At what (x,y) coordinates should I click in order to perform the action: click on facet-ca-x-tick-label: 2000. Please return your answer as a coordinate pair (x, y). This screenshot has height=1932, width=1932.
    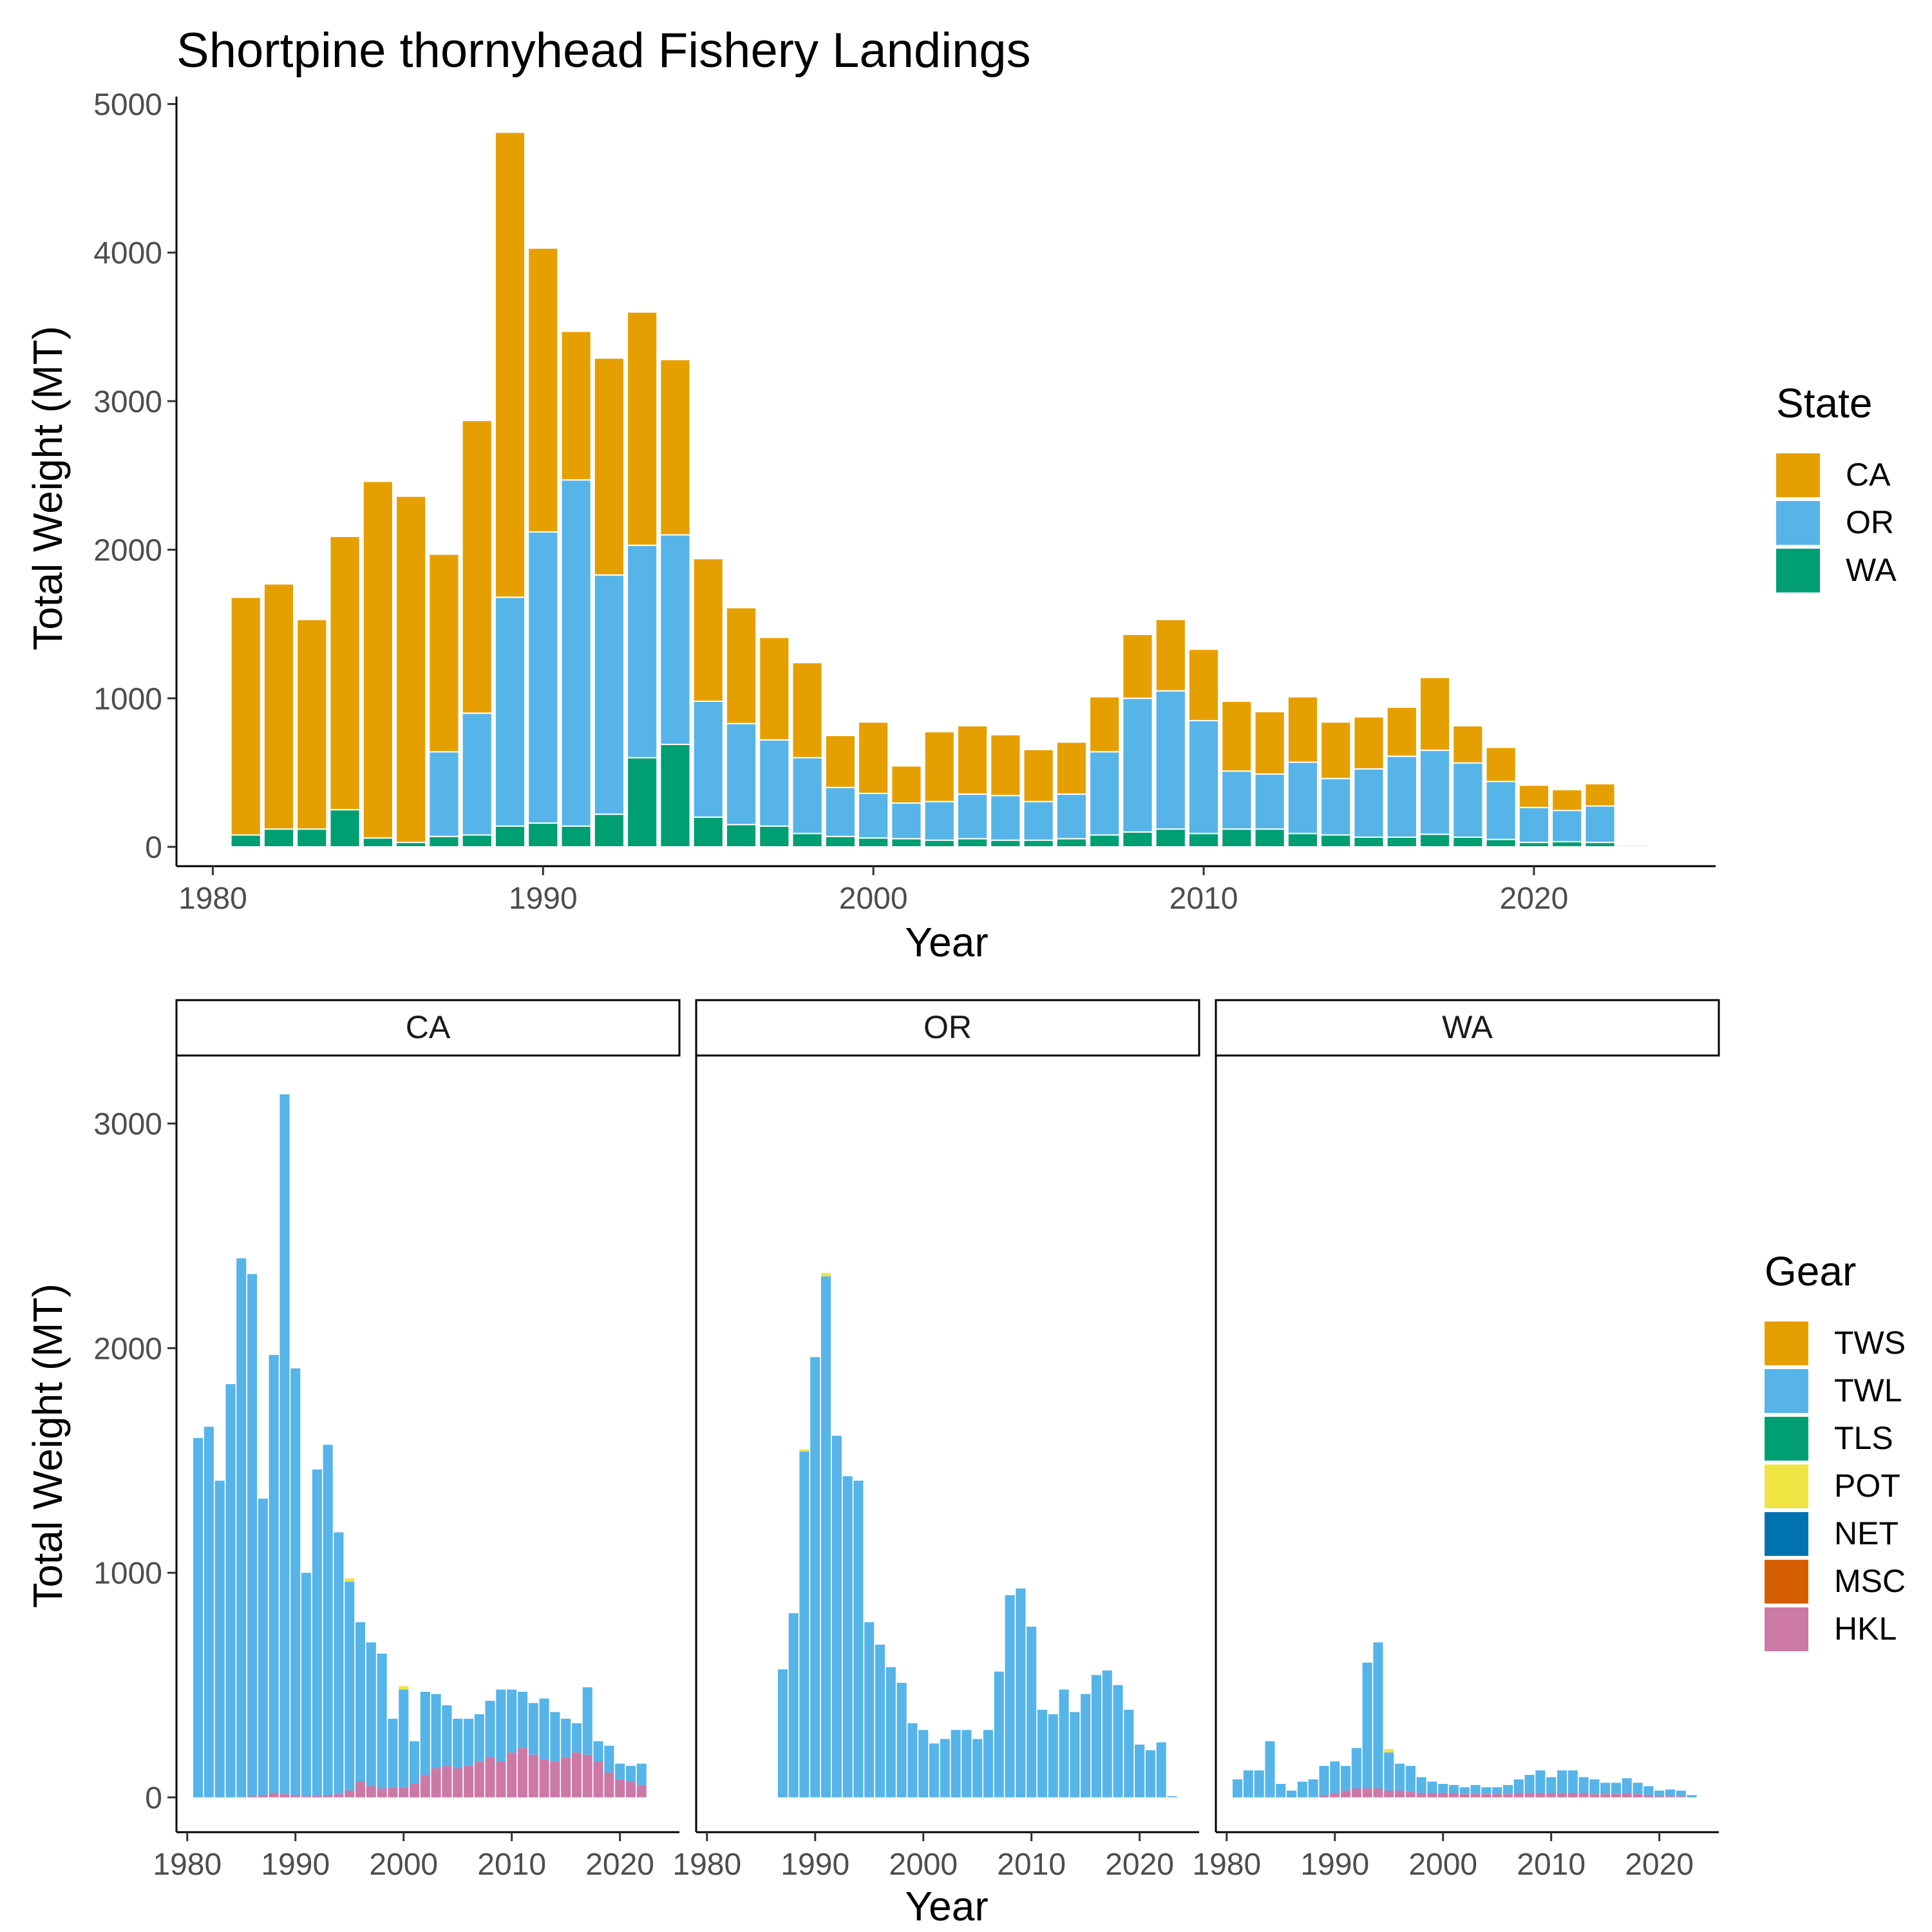
    Looking at the image, I should click on (403, 1865).